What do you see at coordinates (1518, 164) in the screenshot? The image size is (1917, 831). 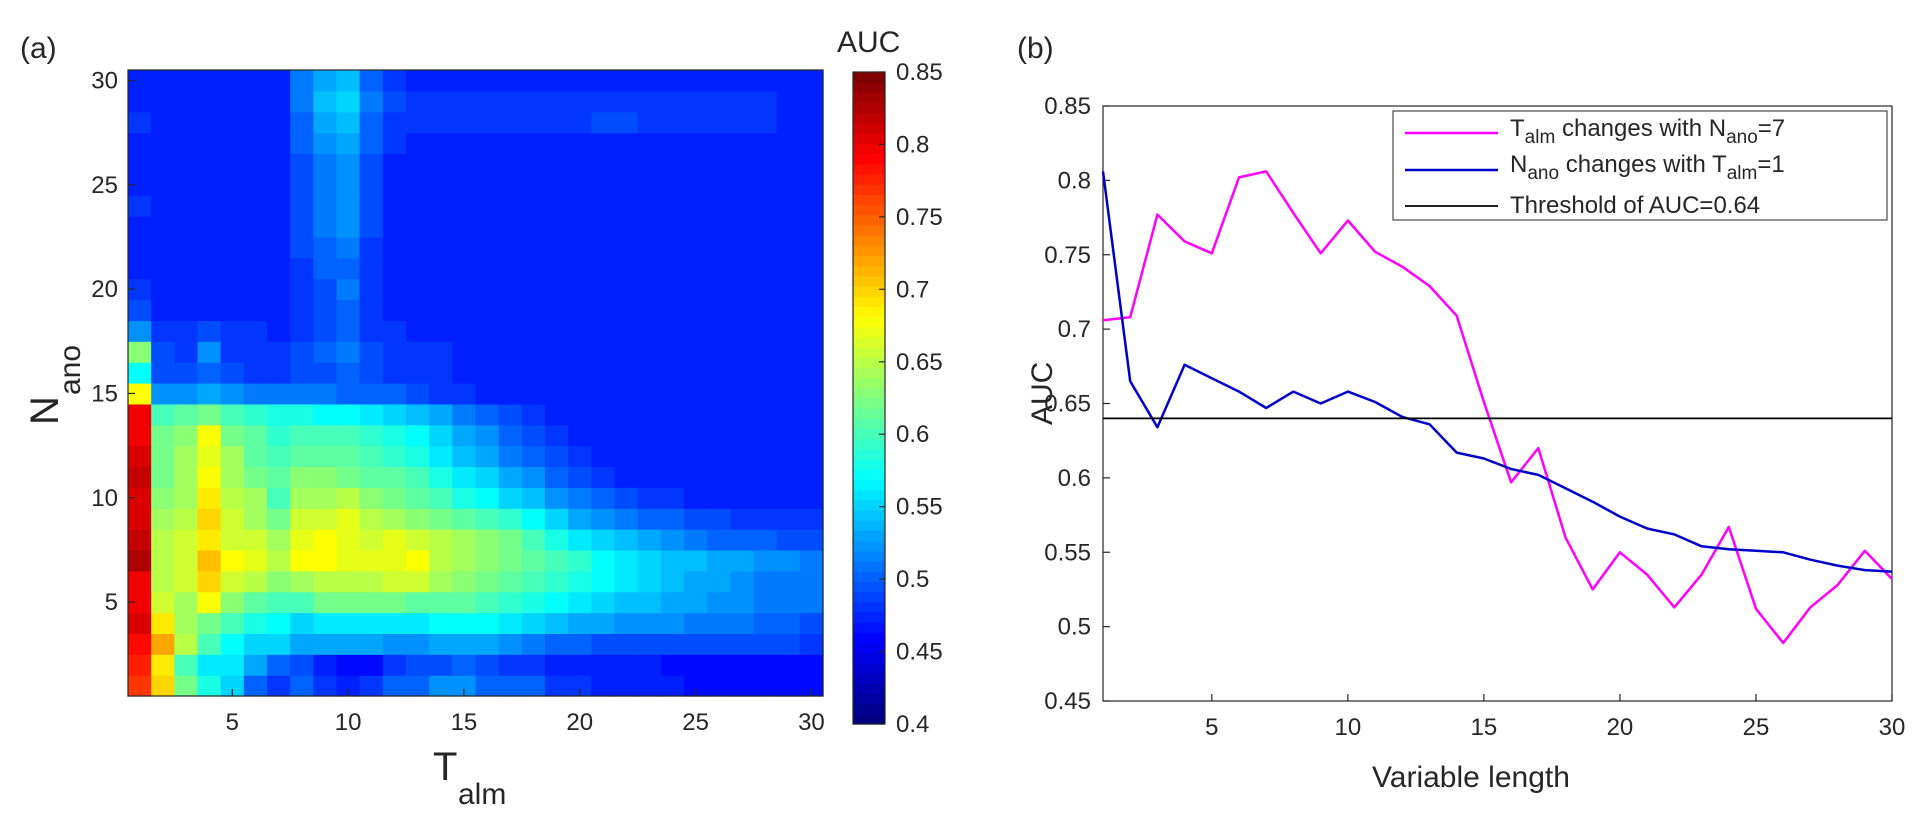 I see `legend-blue-p0: N` at bounding box center [1518, 164].